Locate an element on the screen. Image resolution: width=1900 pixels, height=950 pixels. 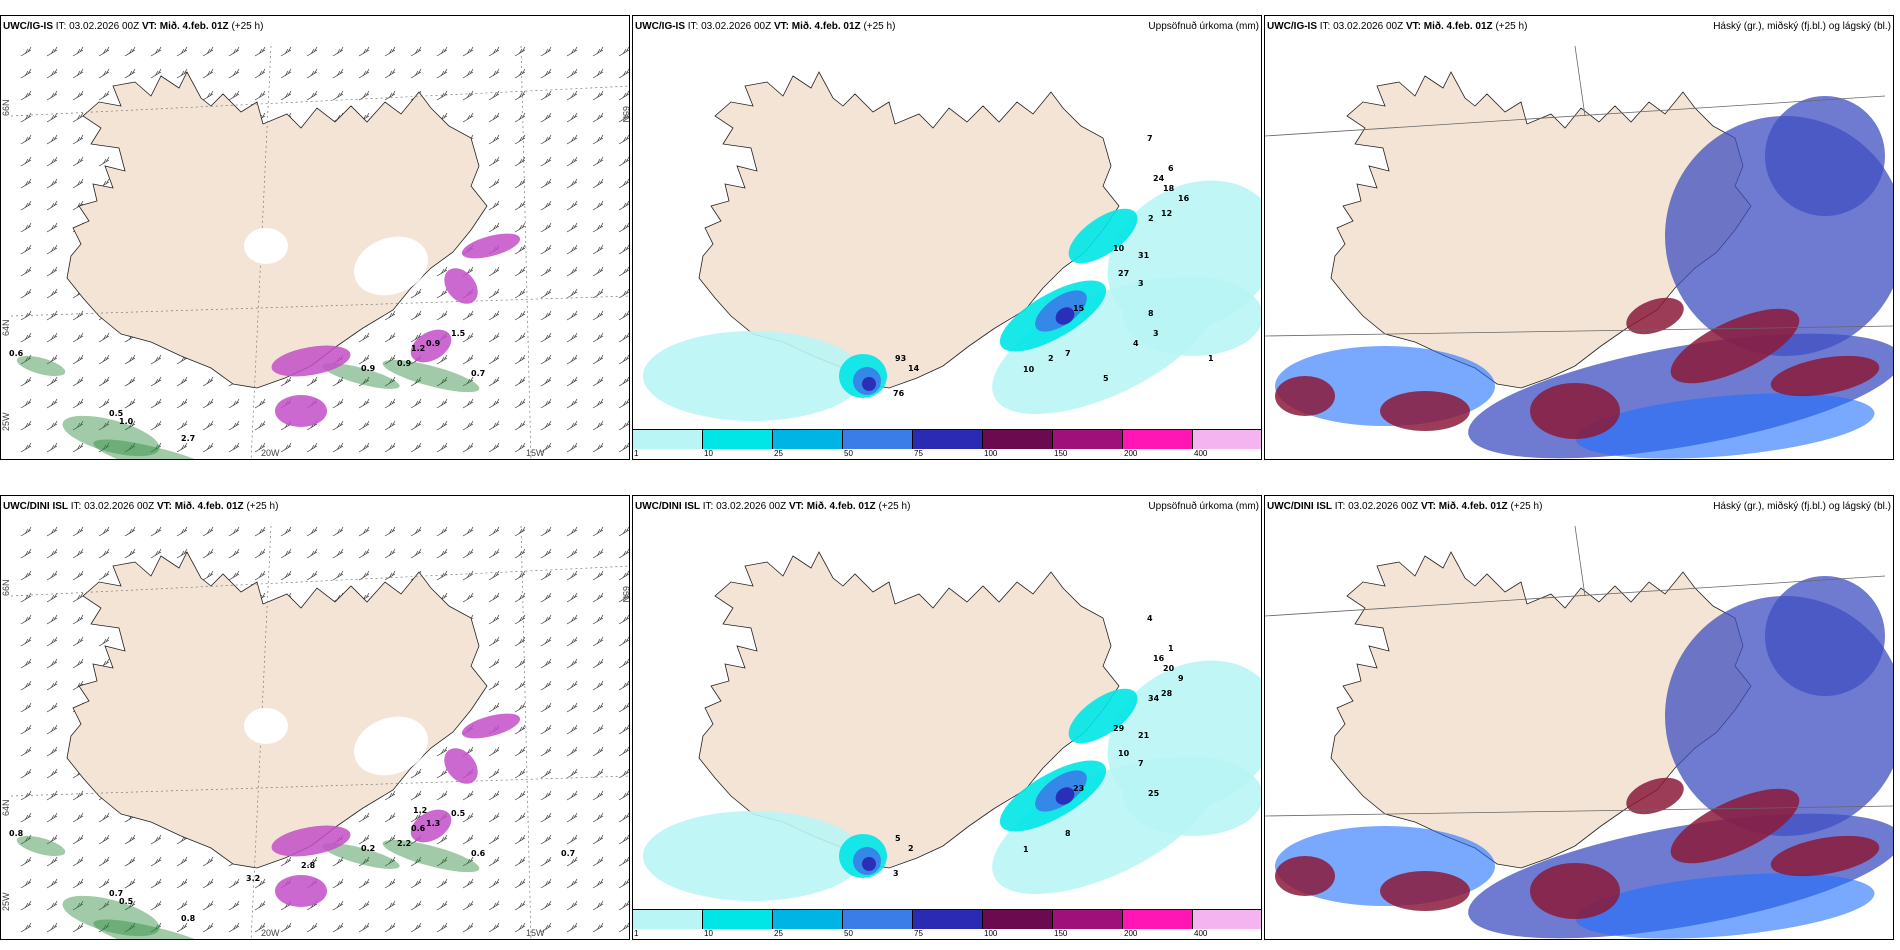
map-value-label: 1 is located at coordinates (1026, 849).